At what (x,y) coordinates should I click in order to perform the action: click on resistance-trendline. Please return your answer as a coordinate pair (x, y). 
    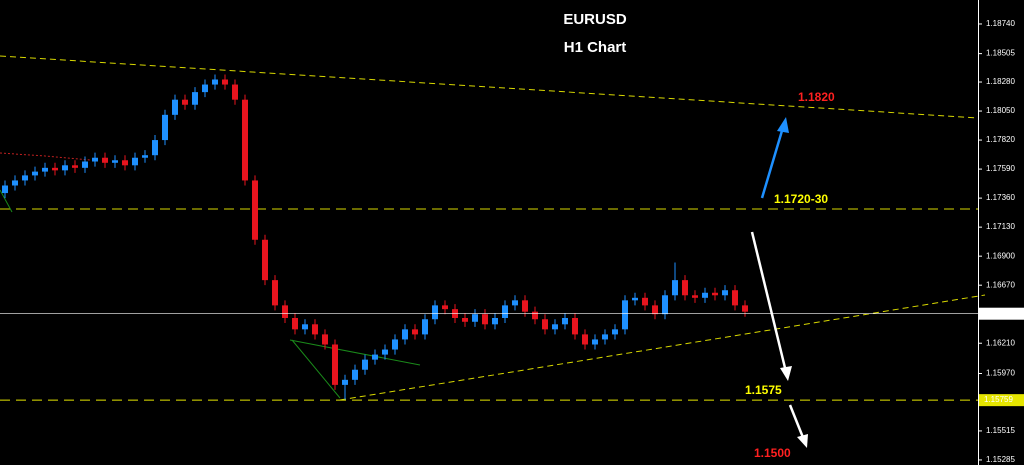
    Looking at the image, I should click on (489, 87).